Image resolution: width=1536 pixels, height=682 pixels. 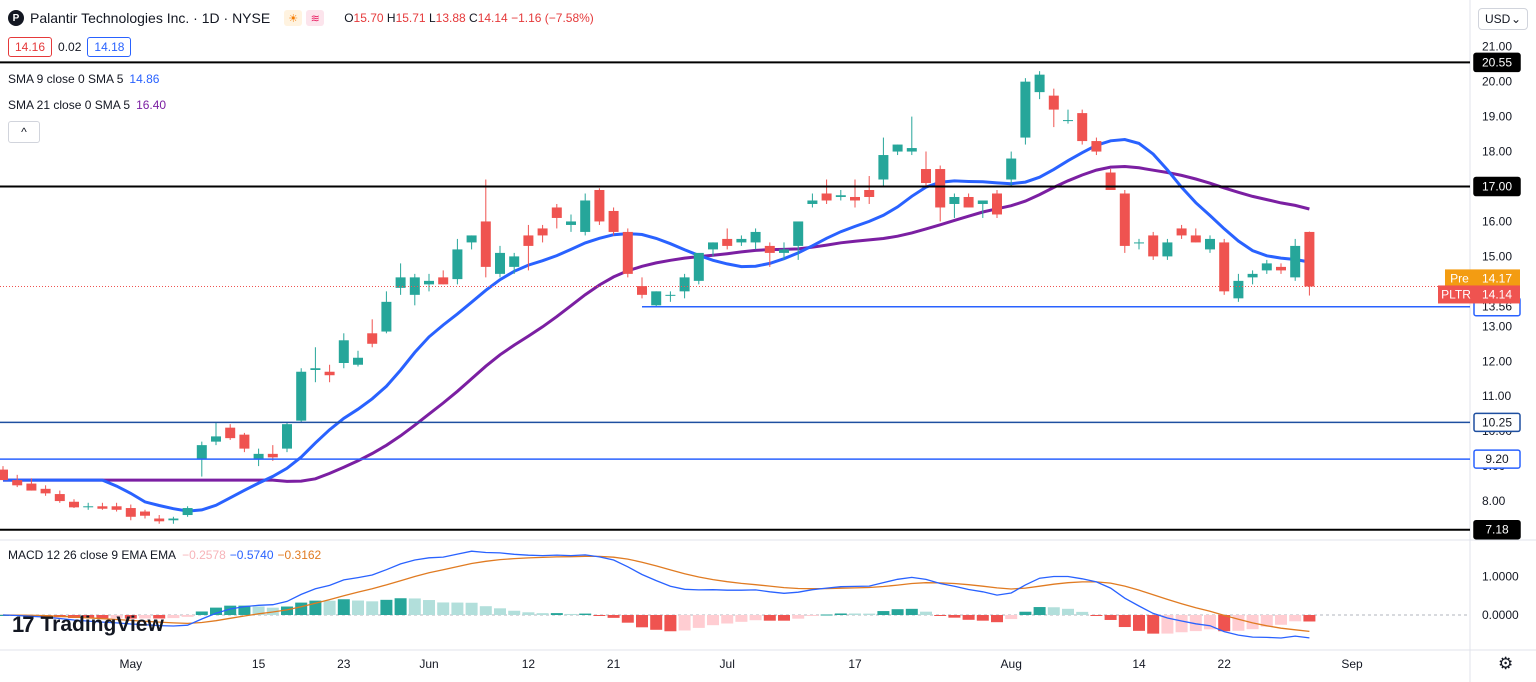 I want to click on status-icons: ☀ ≋, so click(x=304, y=18).